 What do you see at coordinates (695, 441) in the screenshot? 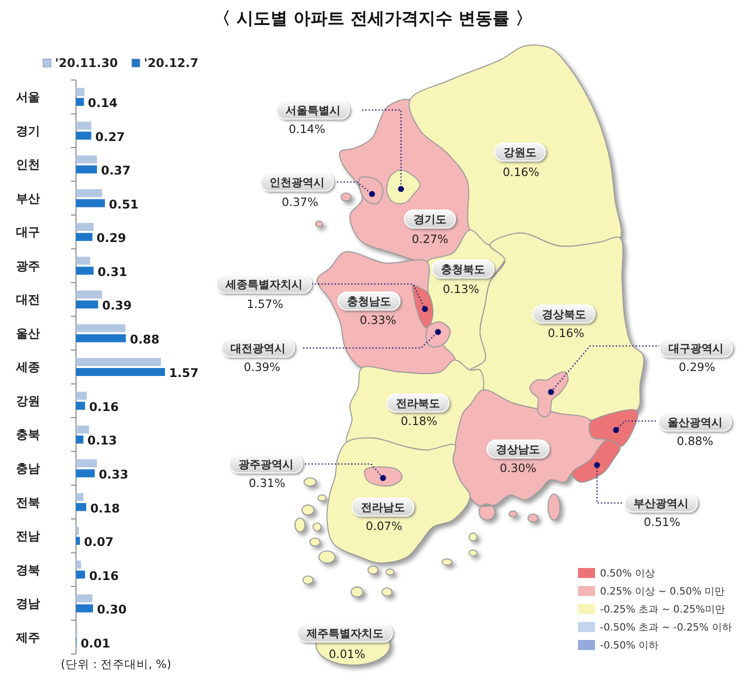
I see `data-label: 0.88%` at bounding box center [695, 441].